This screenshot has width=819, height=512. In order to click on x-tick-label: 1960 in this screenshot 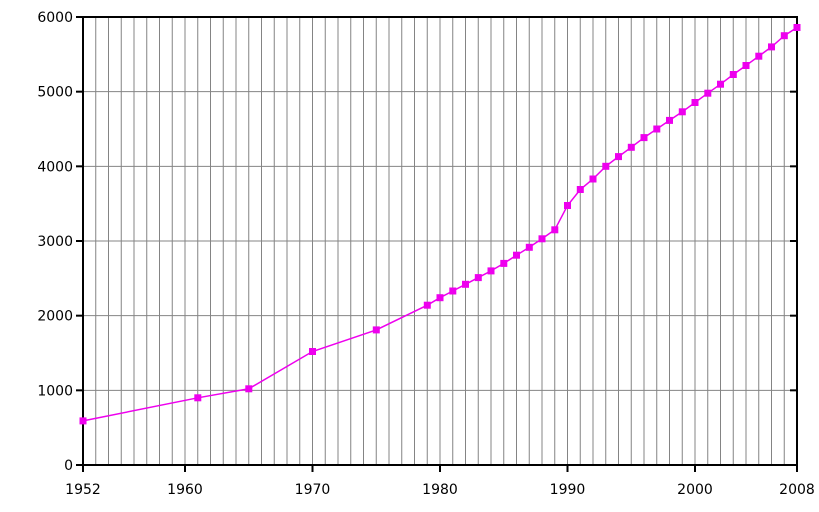, I will do `click(185, 490)`.